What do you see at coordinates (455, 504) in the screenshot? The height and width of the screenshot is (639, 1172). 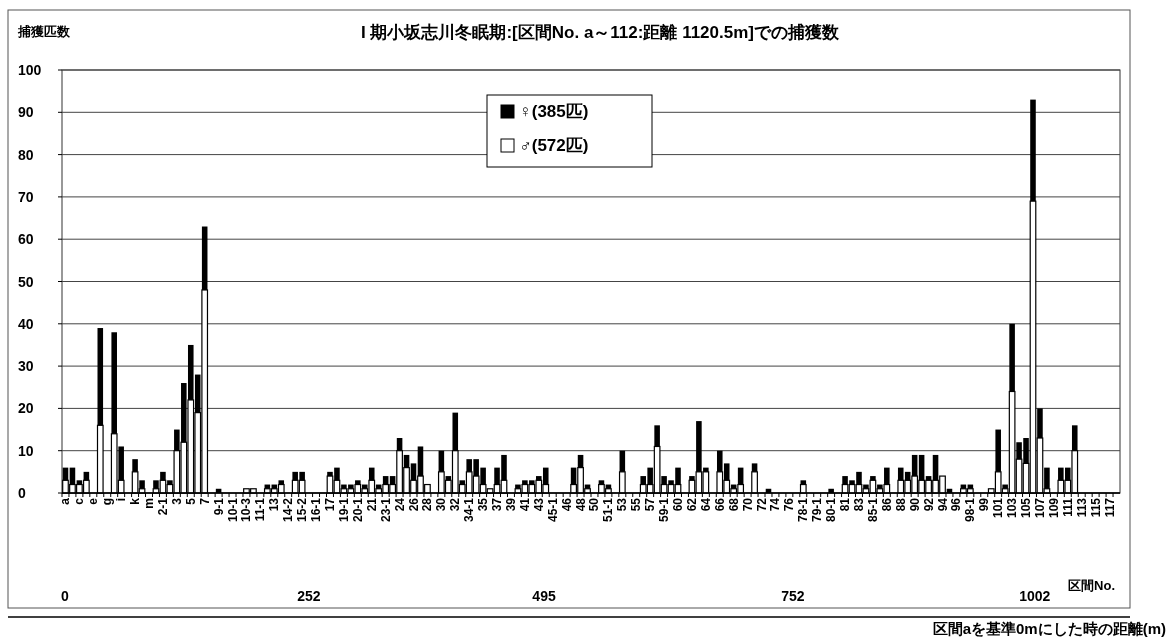 I see `x-tick-label: 32` at bounding box center [455, 504].